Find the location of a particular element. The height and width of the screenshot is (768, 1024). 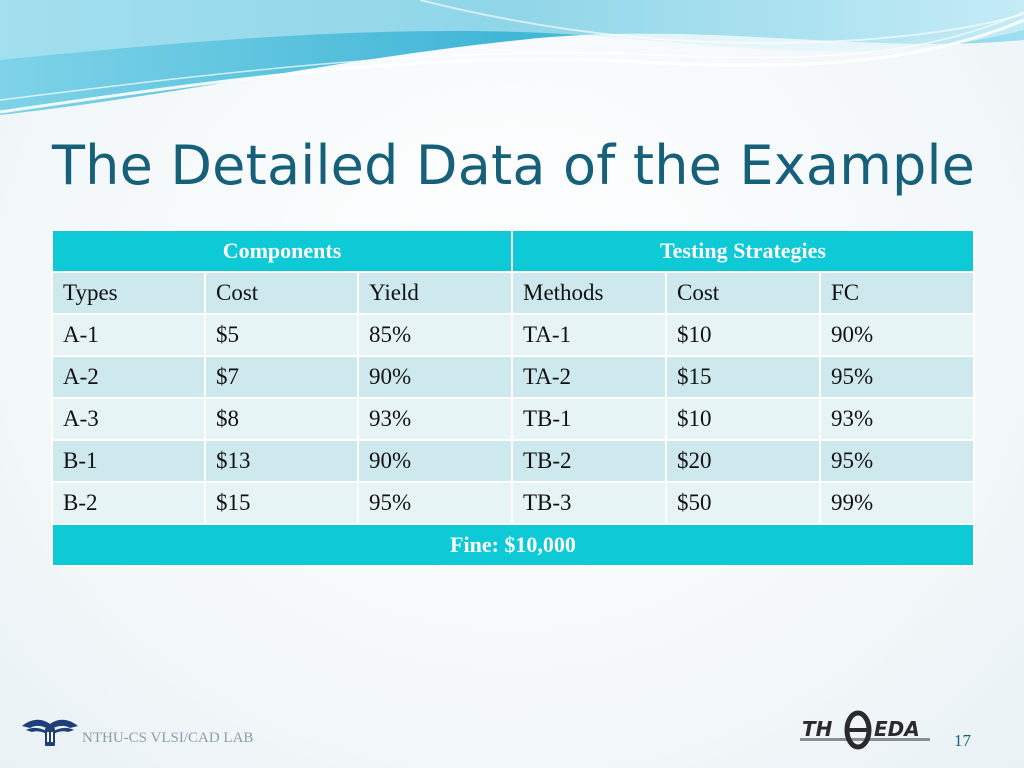

group-header-testing-strategies: Testing Strategies is located at coordinates (743, 251).